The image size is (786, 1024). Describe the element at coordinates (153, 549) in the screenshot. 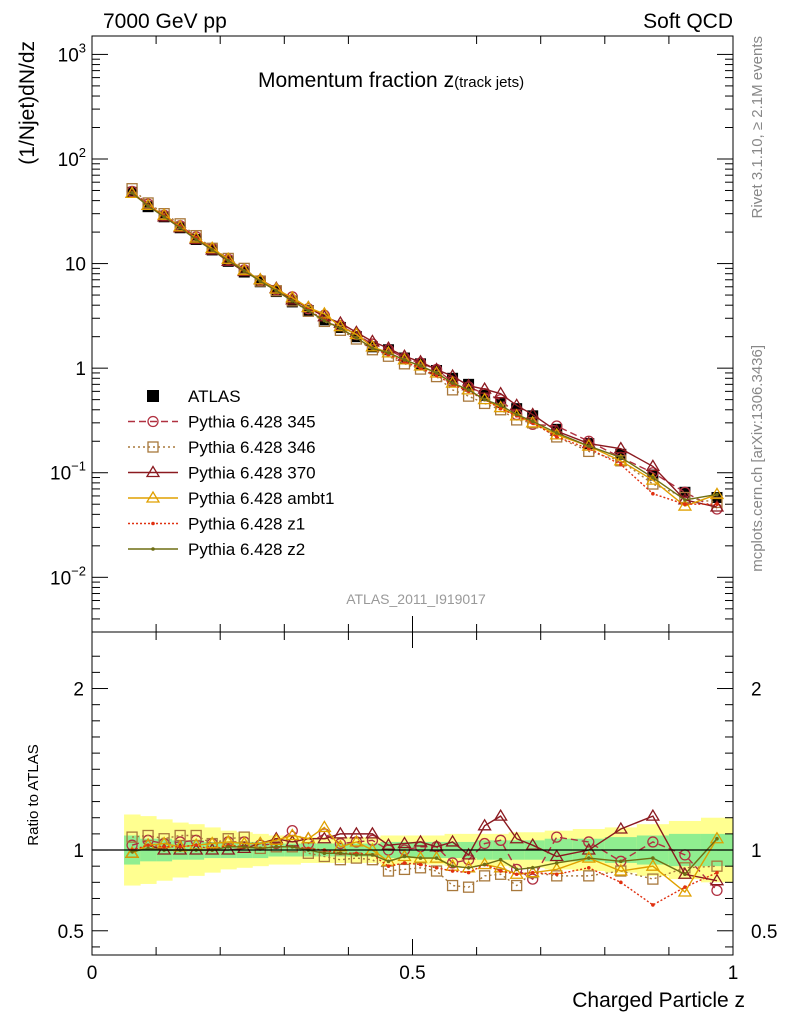

I see `legend-marker-z2` at that location.